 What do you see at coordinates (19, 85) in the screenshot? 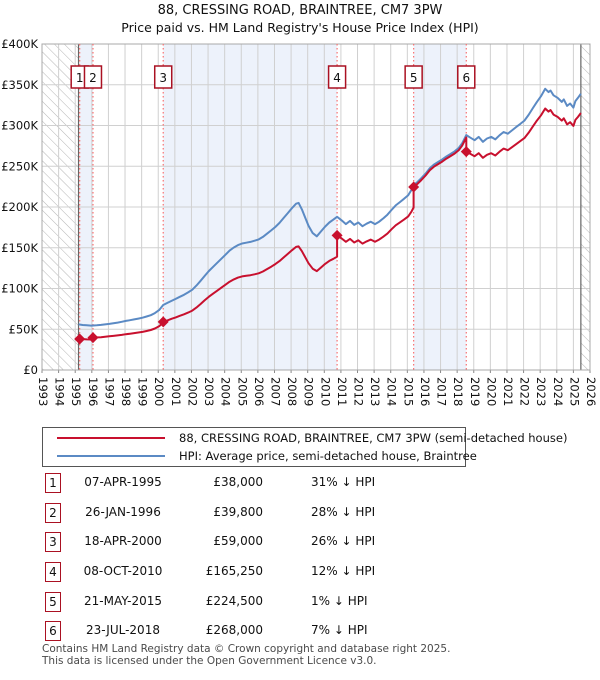
I see `y-tick-label: £350K` at bounding box center [19, 85].